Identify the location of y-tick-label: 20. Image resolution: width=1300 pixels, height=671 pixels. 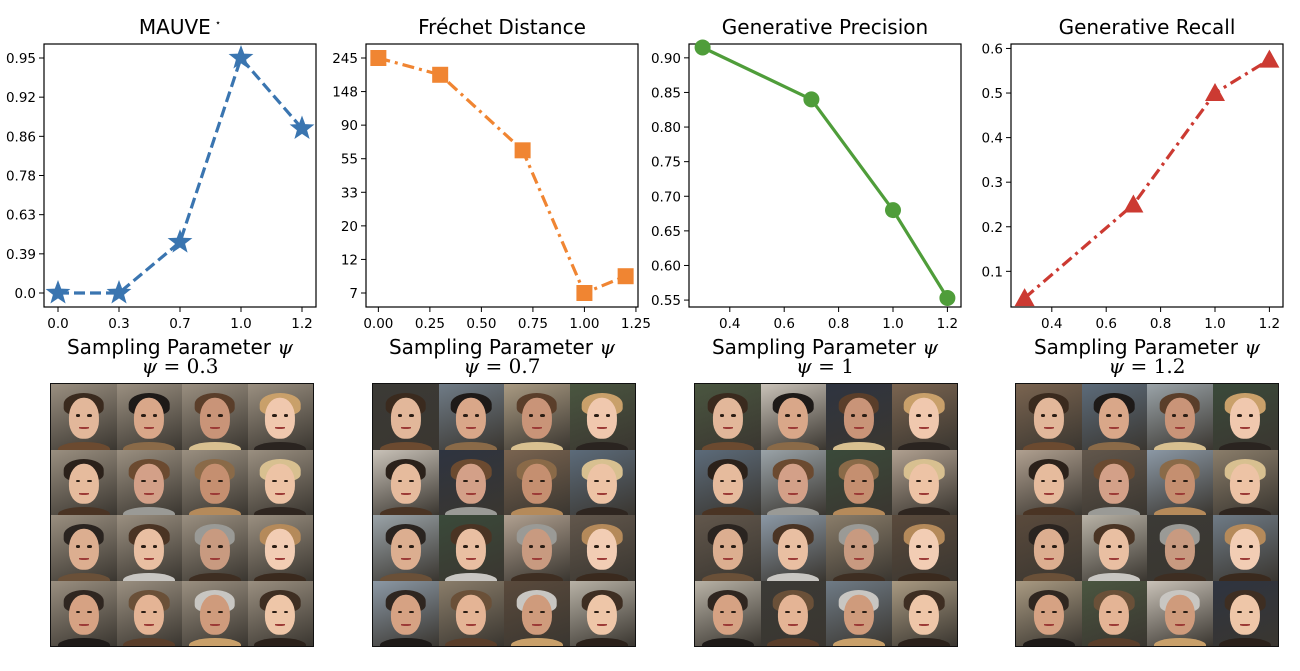
(349, 227).